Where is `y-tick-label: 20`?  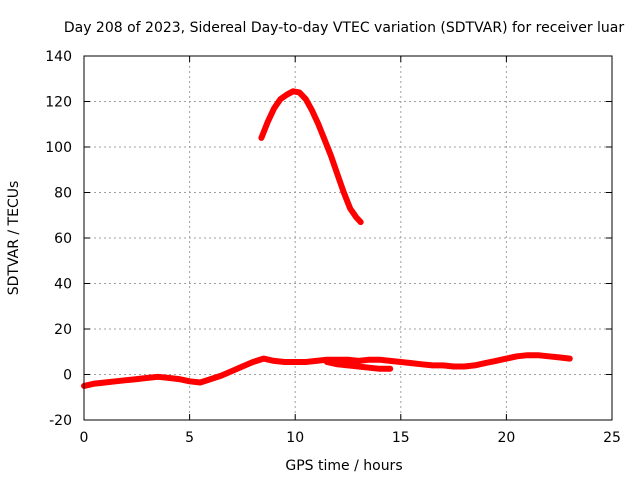 y-tick-label: 20 is located at coordinates (63, 330).